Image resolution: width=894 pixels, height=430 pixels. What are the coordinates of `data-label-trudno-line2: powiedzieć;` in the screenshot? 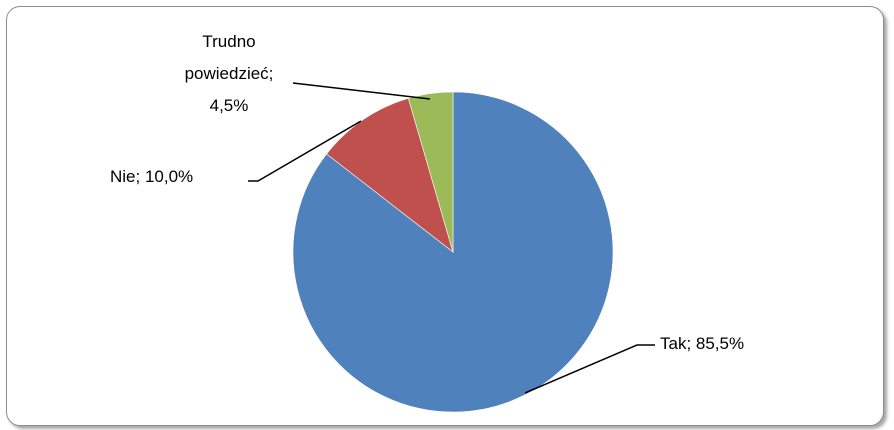 It's located at (229, 73).